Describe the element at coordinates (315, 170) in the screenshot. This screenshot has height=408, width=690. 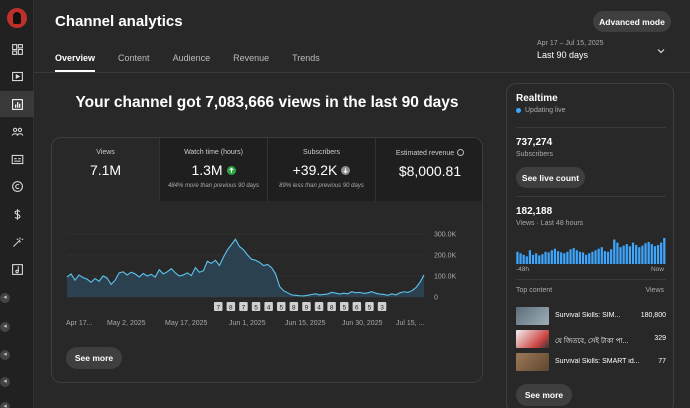
I see `metric-value: +39.2K` at that location.